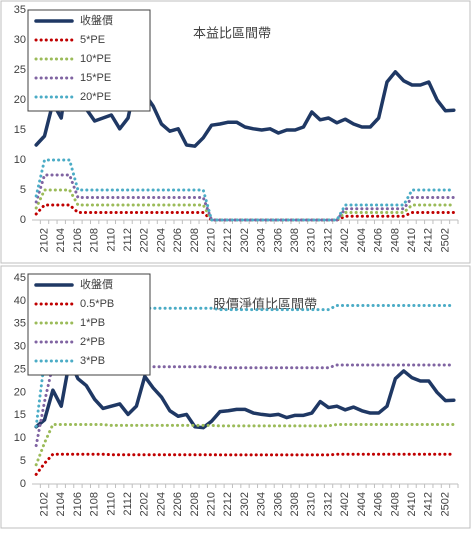  What do you see at coordinates (95, 97) in the screenshot?
I see `legend-label: 20*PE` at bounding box center [95, 97].